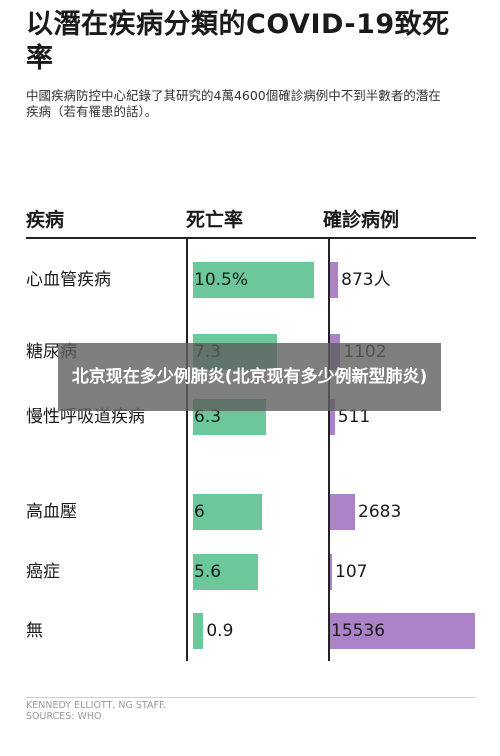  Describe the element at coordinates (64, 716) in the screenshot. I see `footer-sources: SOURCES: WHO` at that location.